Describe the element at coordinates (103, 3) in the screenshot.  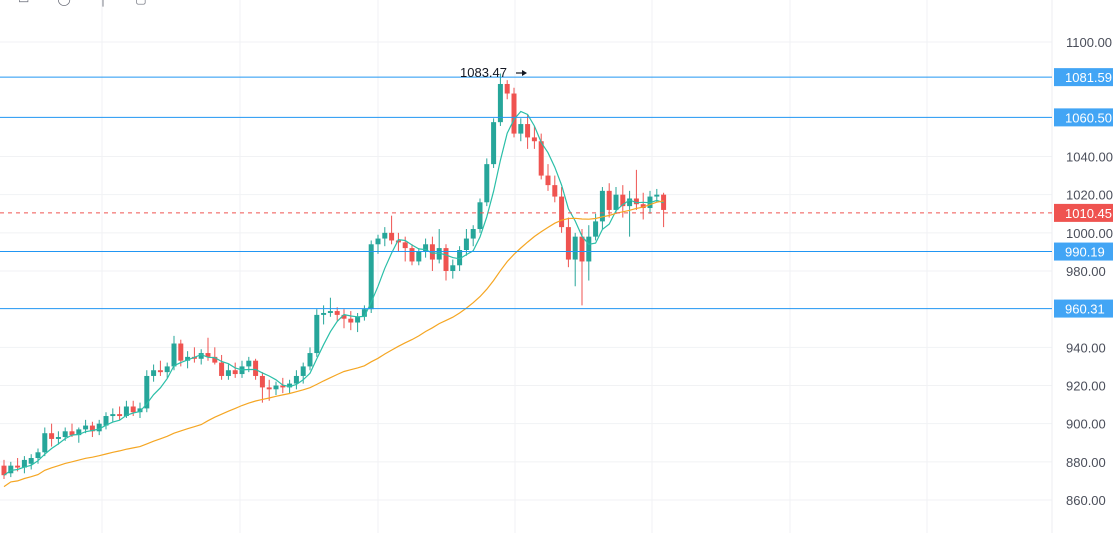
I see `crosshair-icon: ┼` at that location.